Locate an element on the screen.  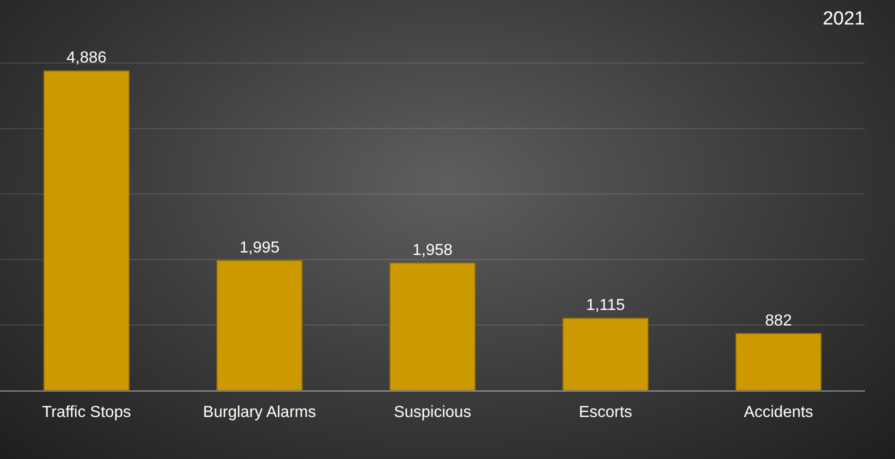
data-label: 882 is located at coordinates (778, 321).